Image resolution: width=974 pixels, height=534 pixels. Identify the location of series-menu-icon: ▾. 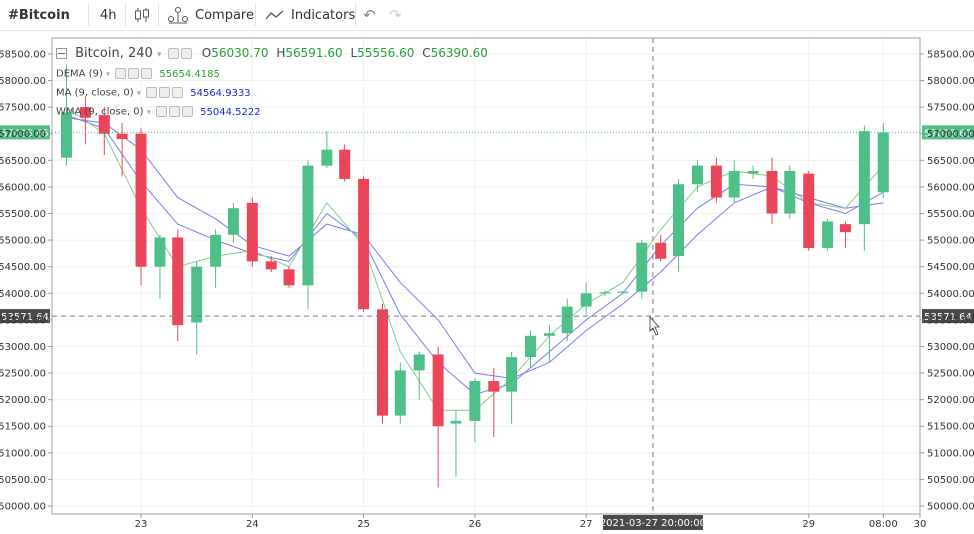
(159, 55).